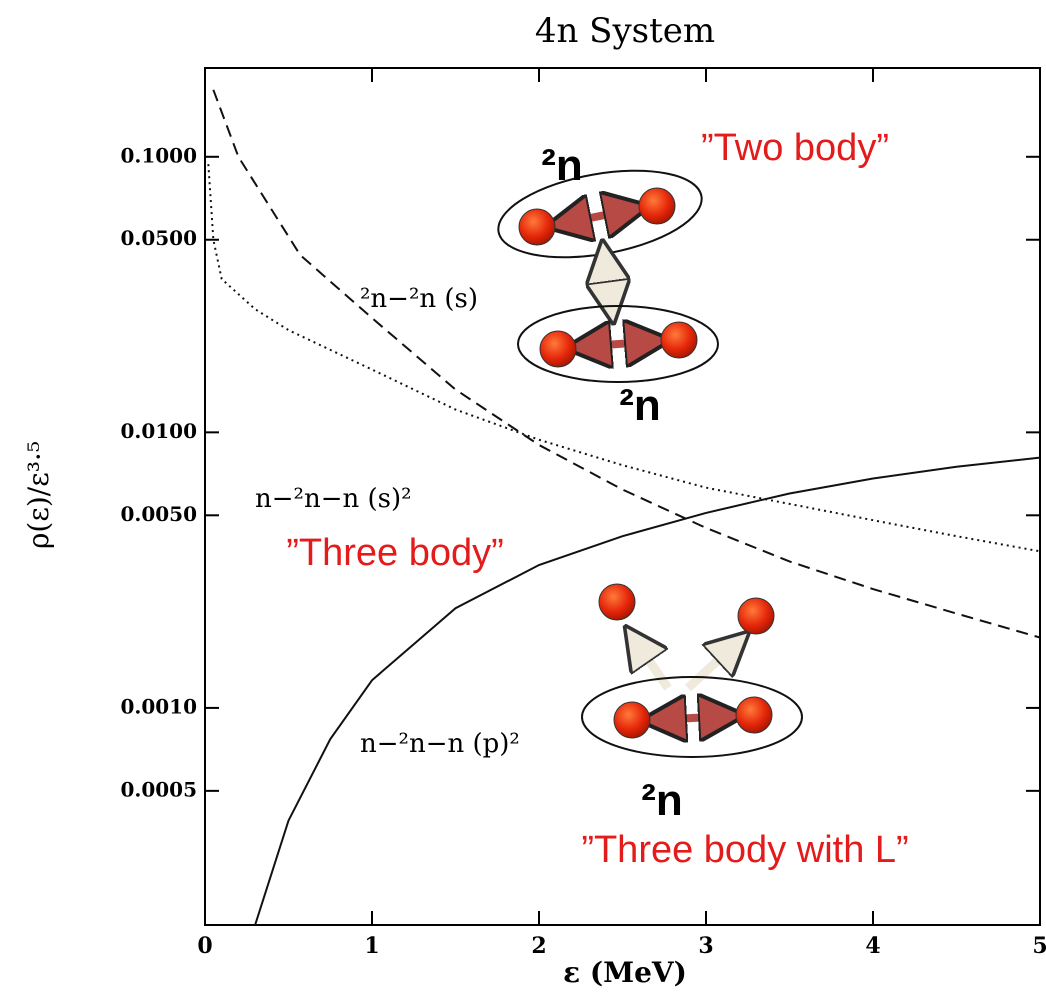 This screenshot has height=997, width=1046. What do you see at coordinates (625, 972) in the screenshot?
I see `x-axis-label: ε (MeV)` at bounding box center [625, 972].